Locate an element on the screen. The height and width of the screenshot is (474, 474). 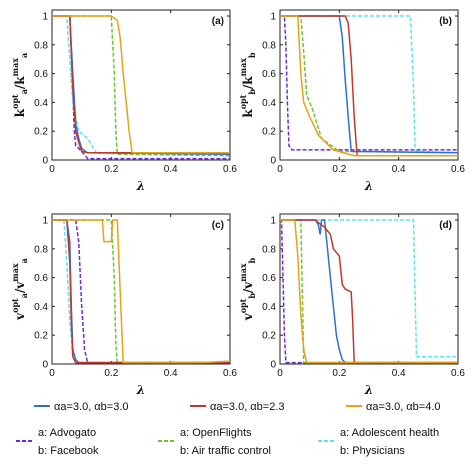
legend-label: αa=3.0, αb=4.0 is located at coordinates (403, 407).